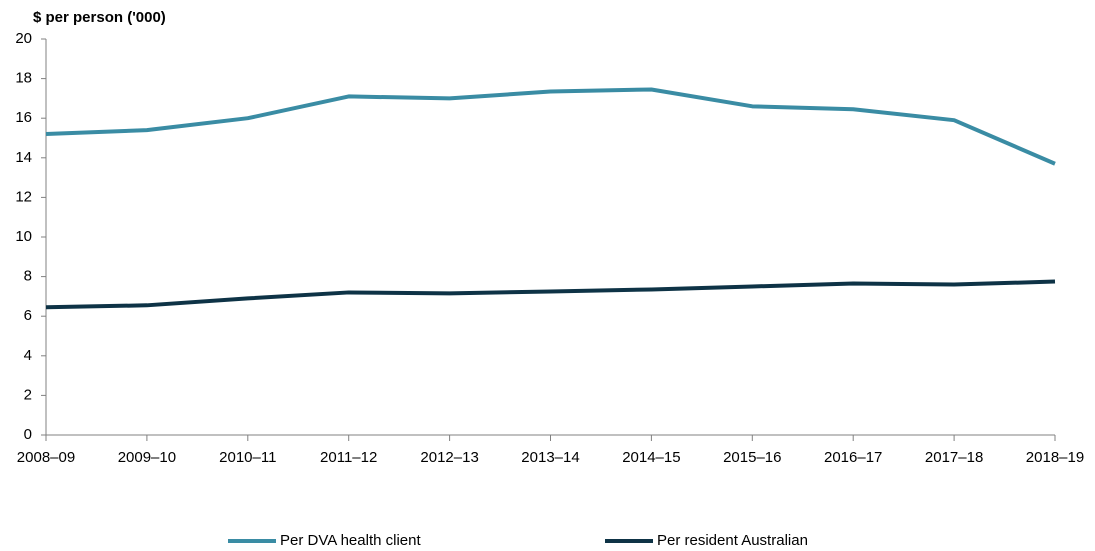  Describe the element at coordinates (732, 540) in the screenshot. I see `legend-label: Per resident Australian` at that location.